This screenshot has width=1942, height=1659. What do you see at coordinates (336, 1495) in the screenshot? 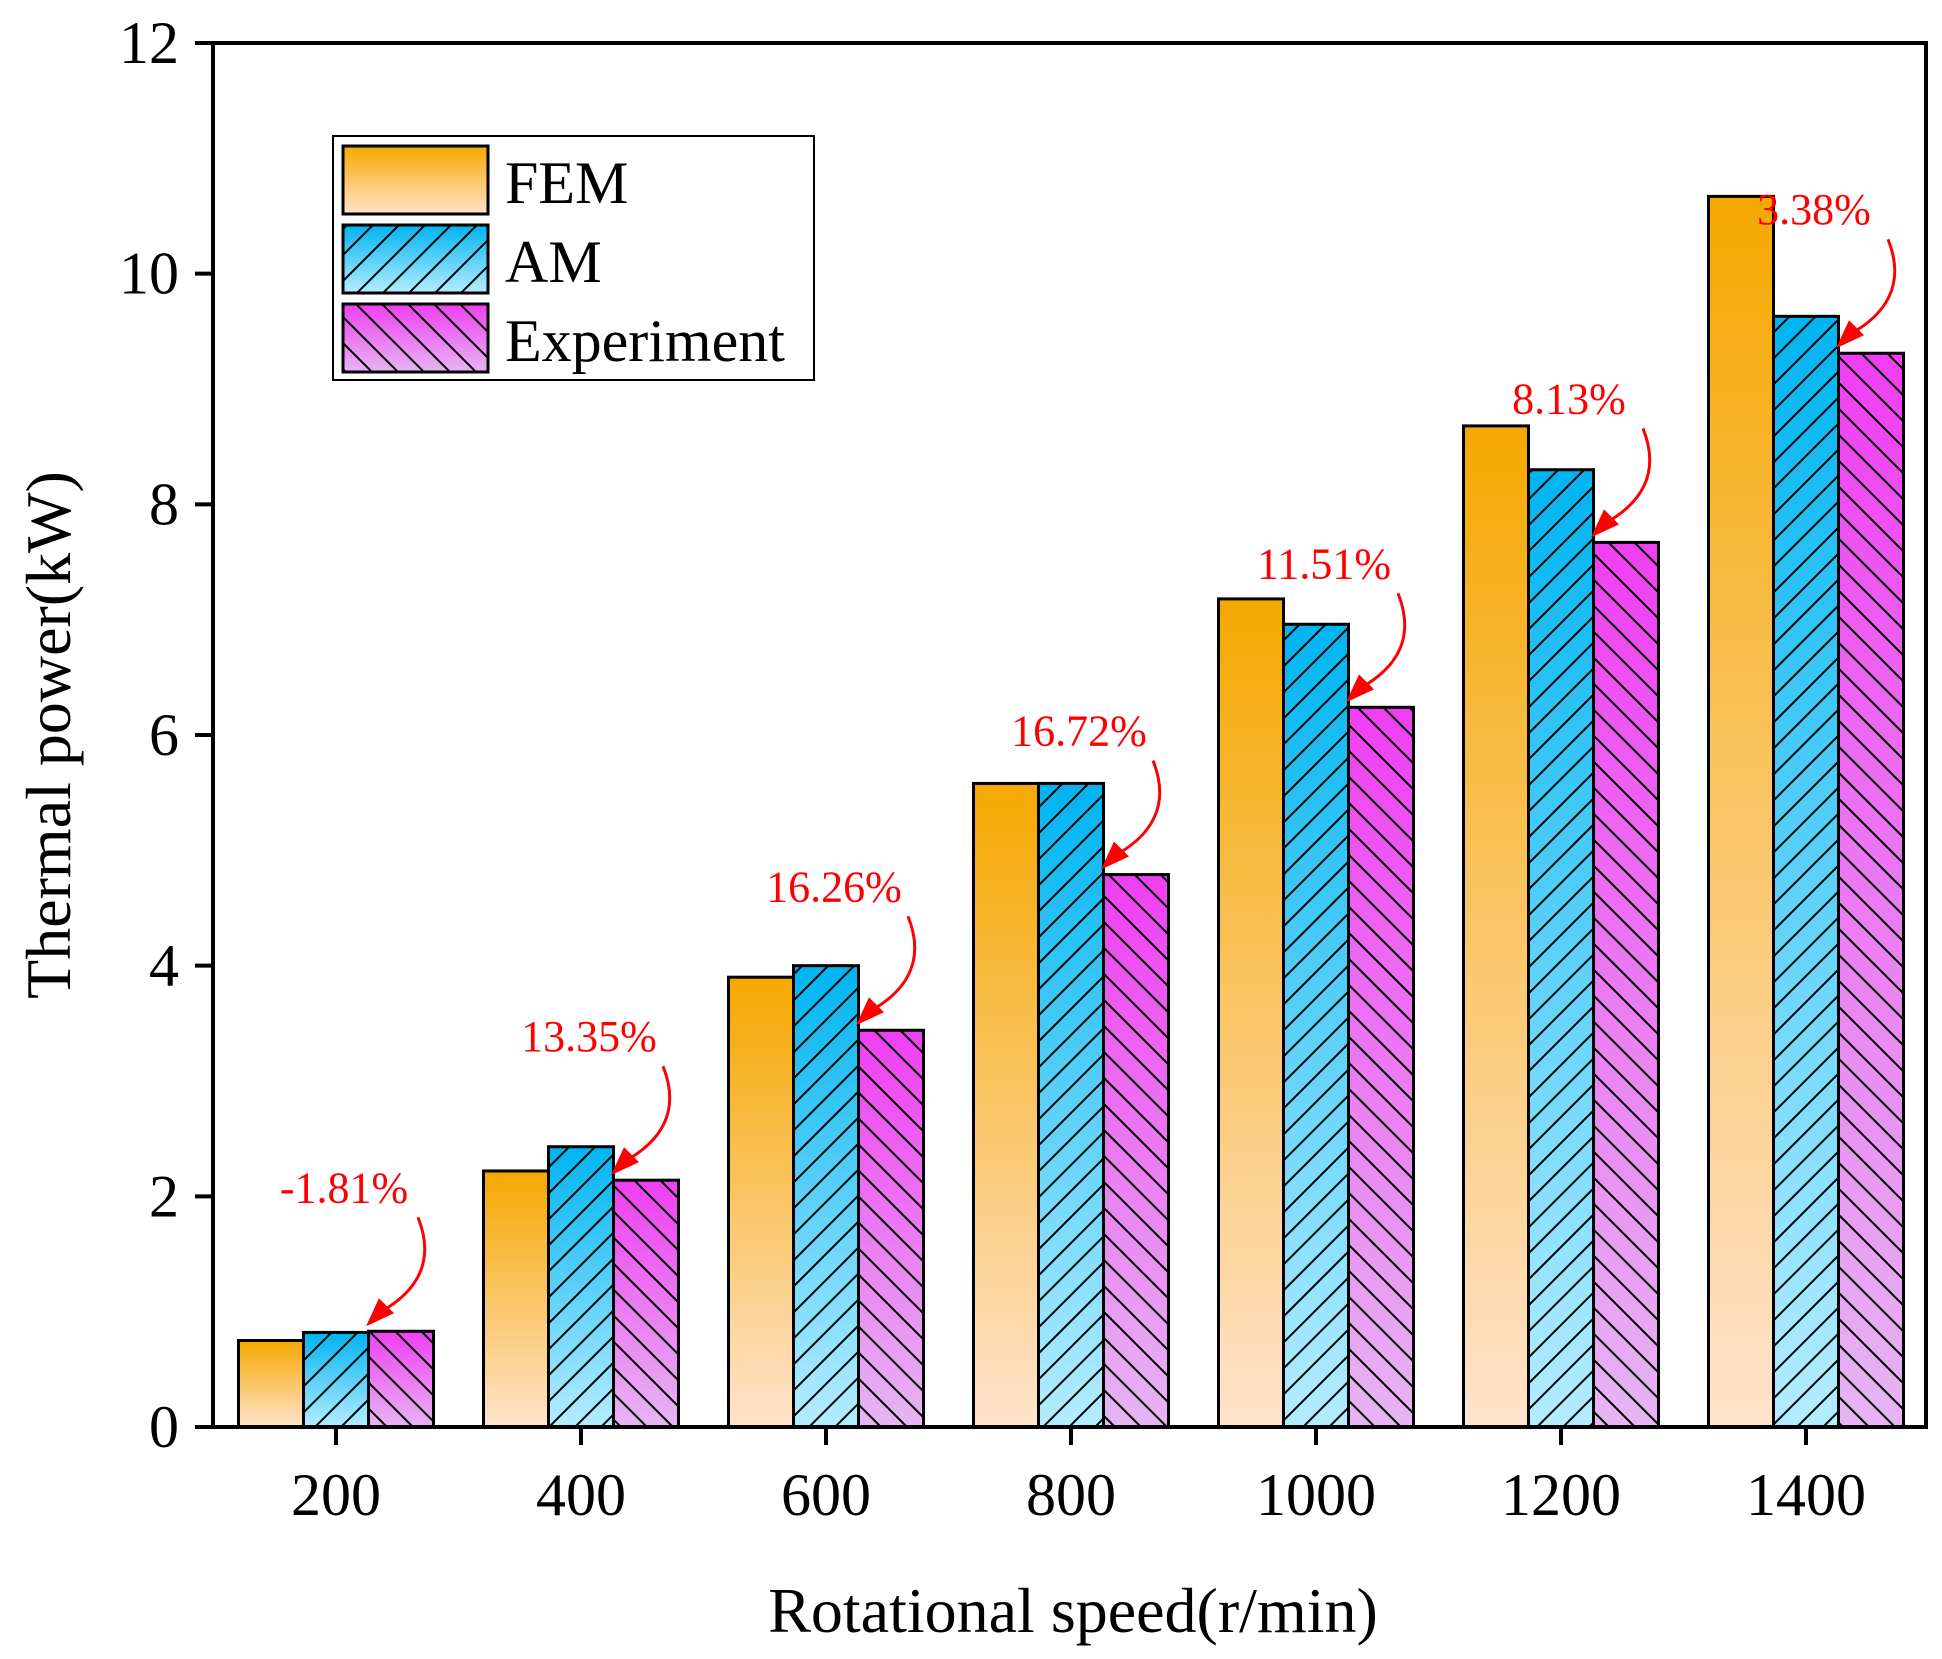
I see `x-tick-label: 200` at bounding box center [336, 1495].